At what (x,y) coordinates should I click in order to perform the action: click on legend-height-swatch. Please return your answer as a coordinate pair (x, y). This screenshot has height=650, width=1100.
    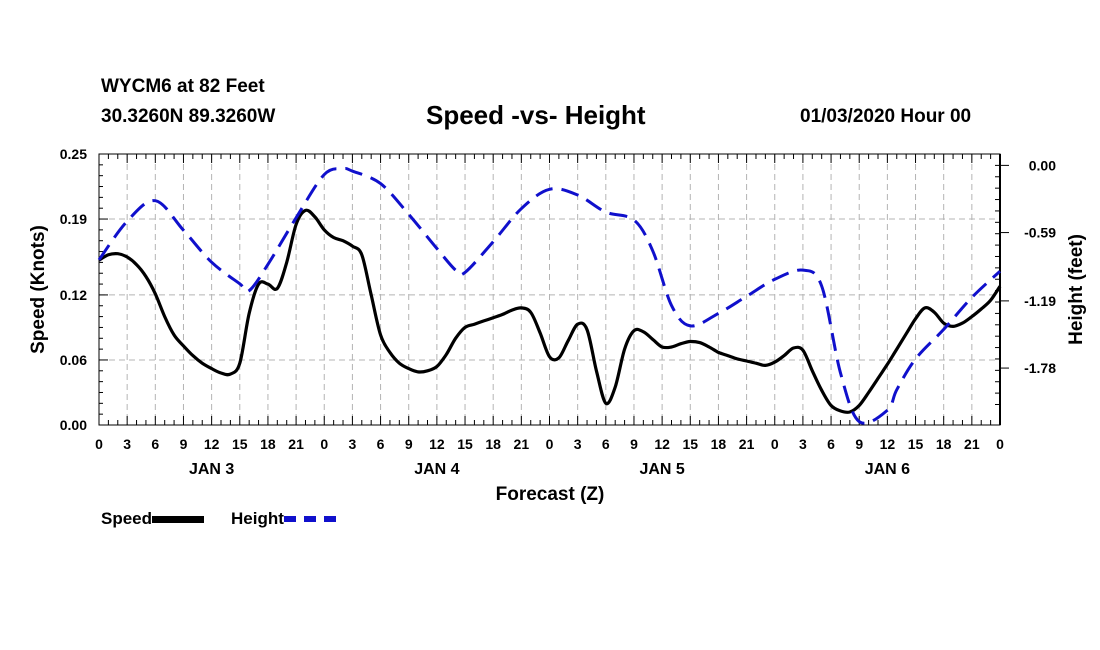
    Looking at the image, I should click on (309, 519).